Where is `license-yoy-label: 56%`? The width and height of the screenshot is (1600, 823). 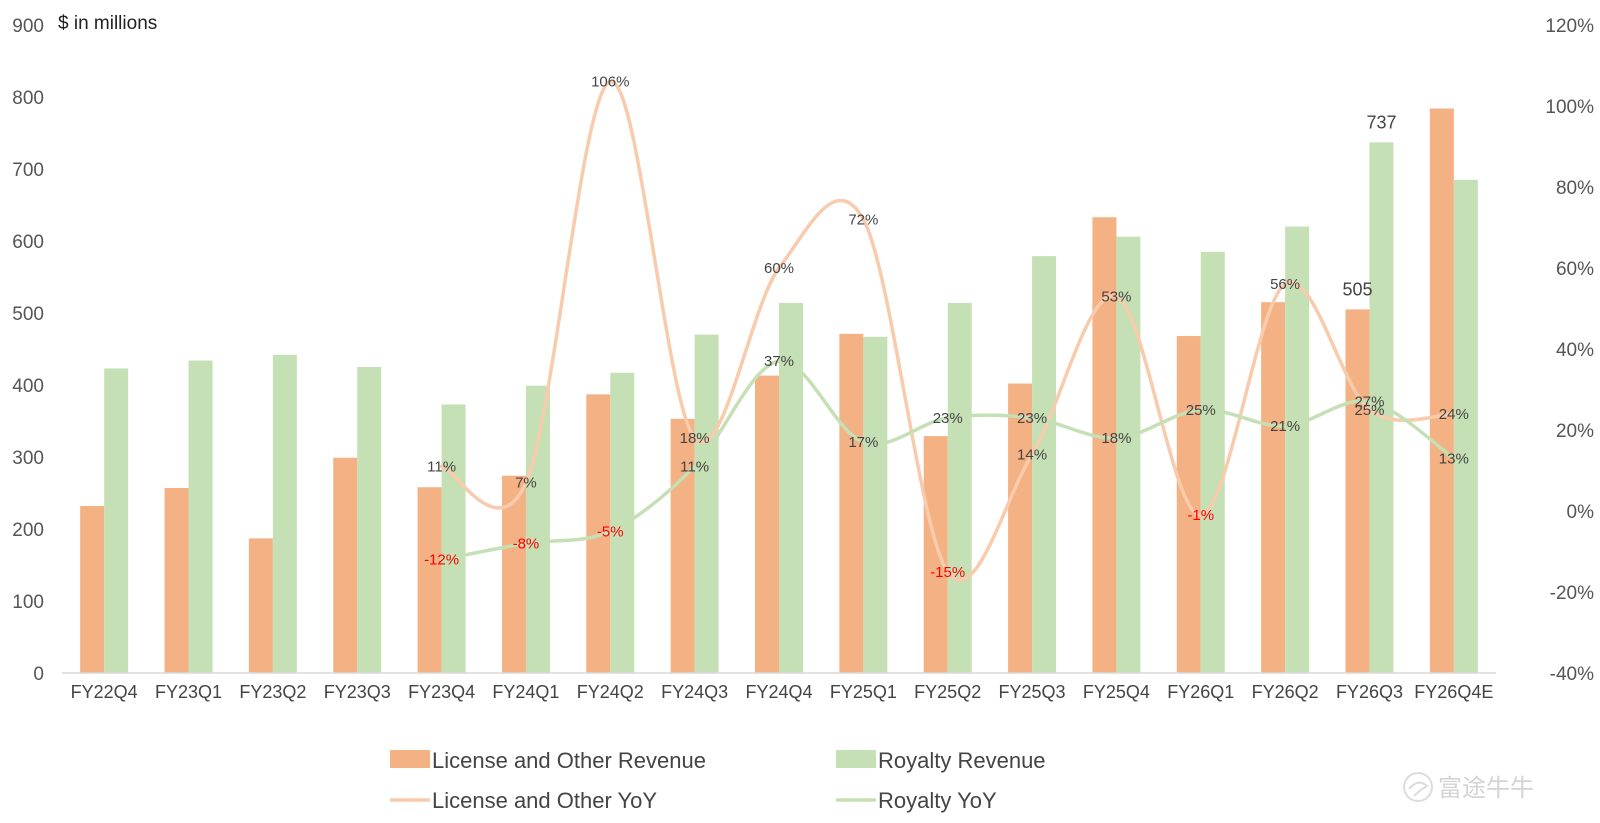
license-yoy-label: 56% is located at coordinates (1285, 284).